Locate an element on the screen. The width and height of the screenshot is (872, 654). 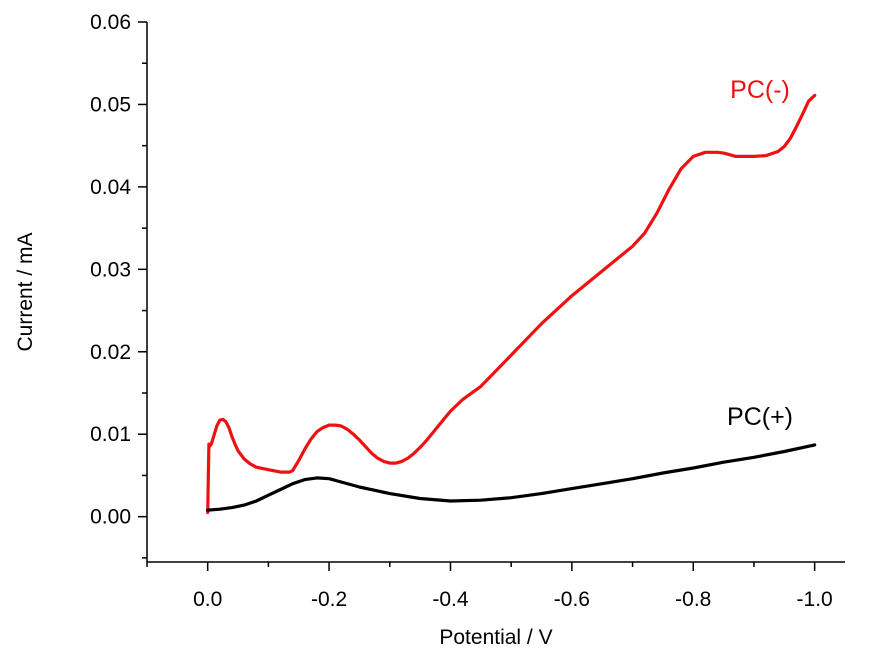
x-tick-label: -0.2 is located at coordinates (329, 599).